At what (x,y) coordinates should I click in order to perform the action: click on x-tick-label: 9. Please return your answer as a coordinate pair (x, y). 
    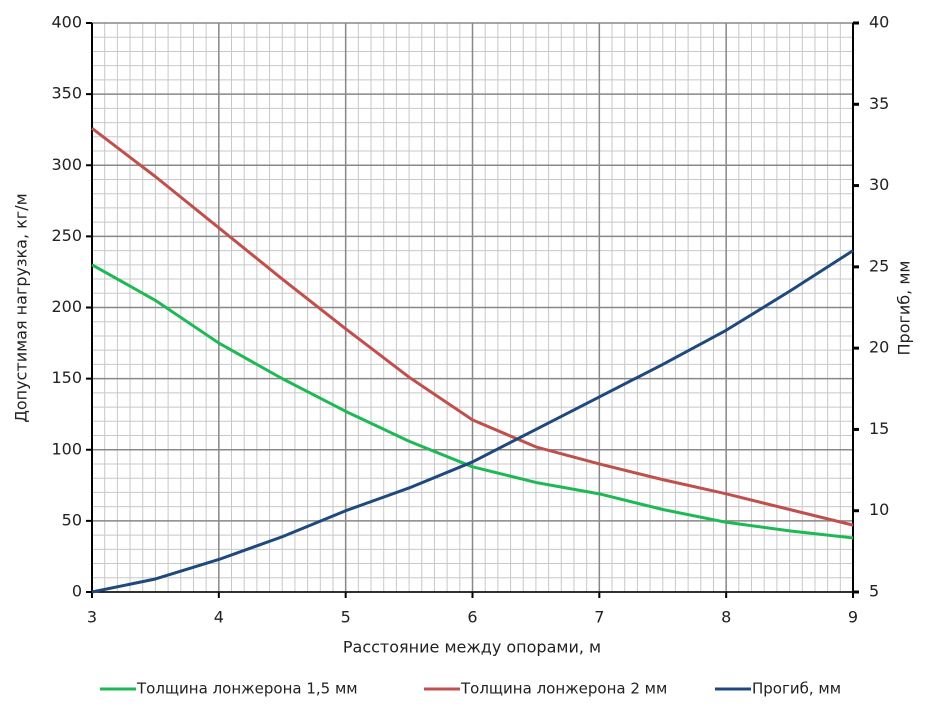
    Looking at the image, I should click on (853, 617).